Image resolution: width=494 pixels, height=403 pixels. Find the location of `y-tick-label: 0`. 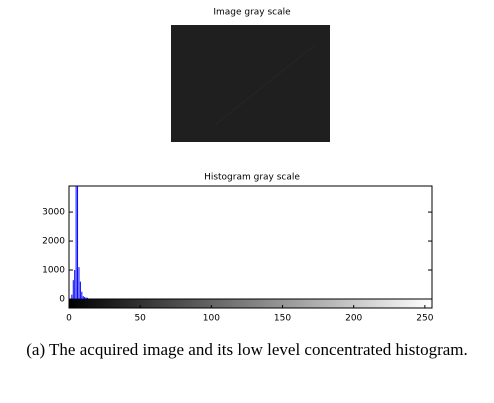

y-tick-label: 0 is located at coordinates (62, 300).